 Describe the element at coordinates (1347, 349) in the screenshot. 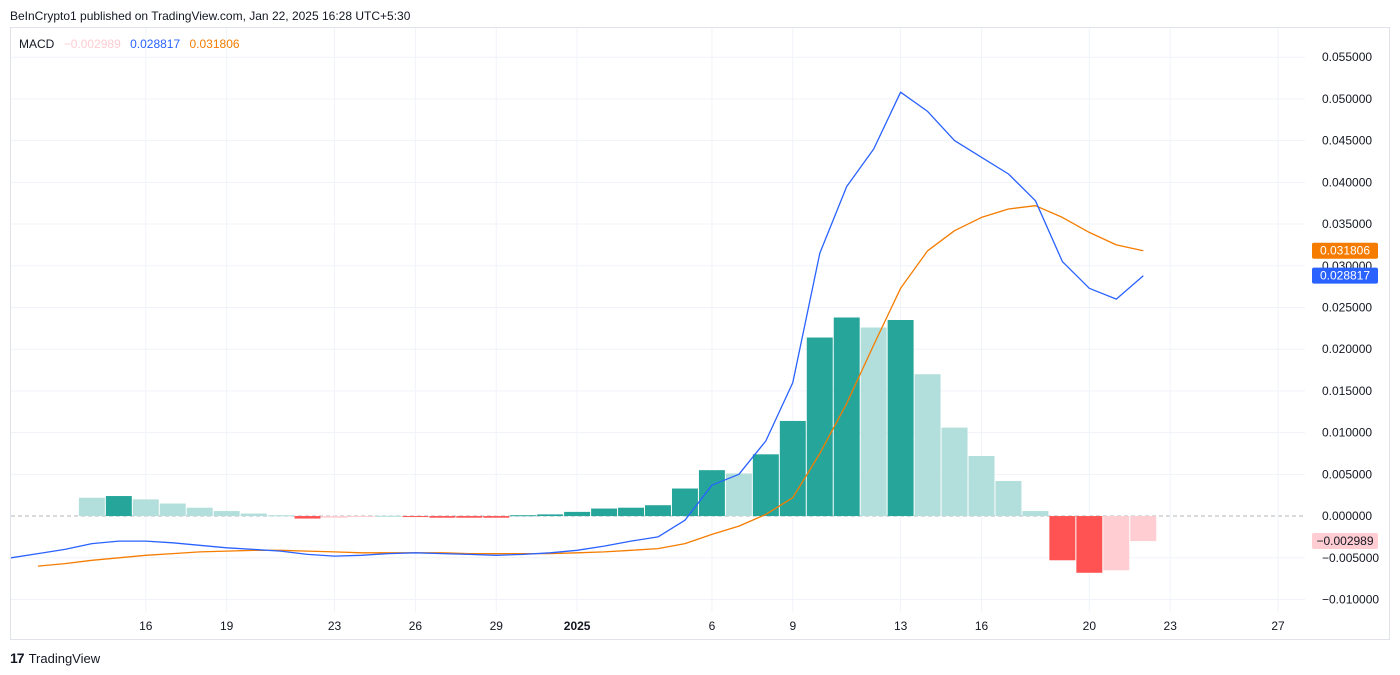

I see `y-tick-label: 0.020000` at that location.